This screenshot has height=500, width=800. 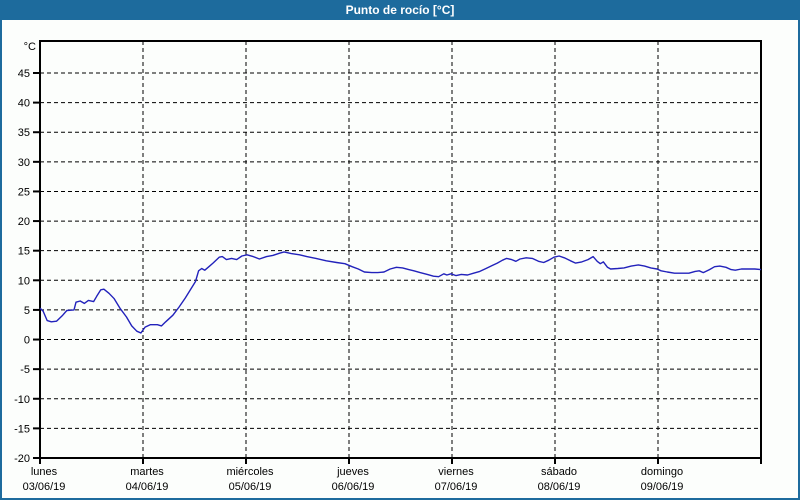 I want to click on y-unit-label: °C, so click(x=30, y=47).